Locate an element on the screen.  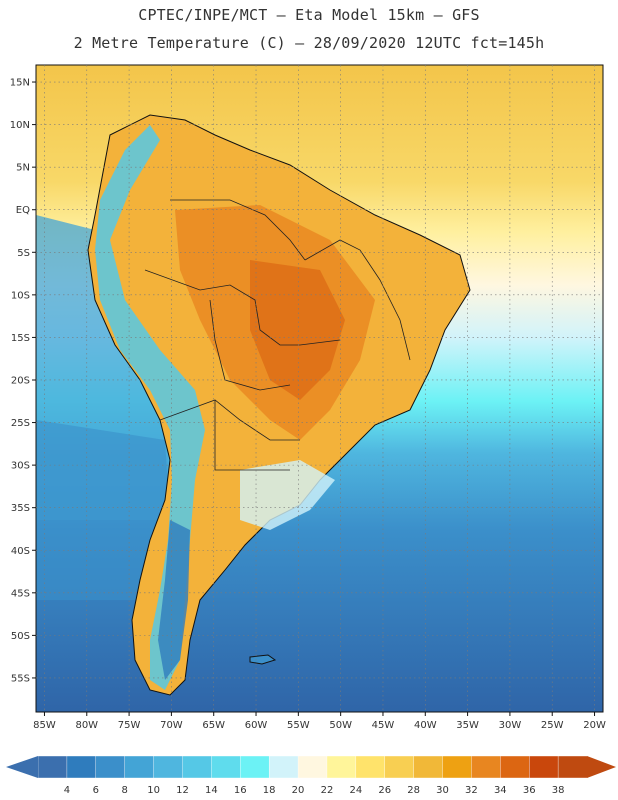
colorbar-labels: 4 6 8 10 12 14 16 18 20 22 24 26 28 30 32 34 36 38 is located at coordinates (314, 790).